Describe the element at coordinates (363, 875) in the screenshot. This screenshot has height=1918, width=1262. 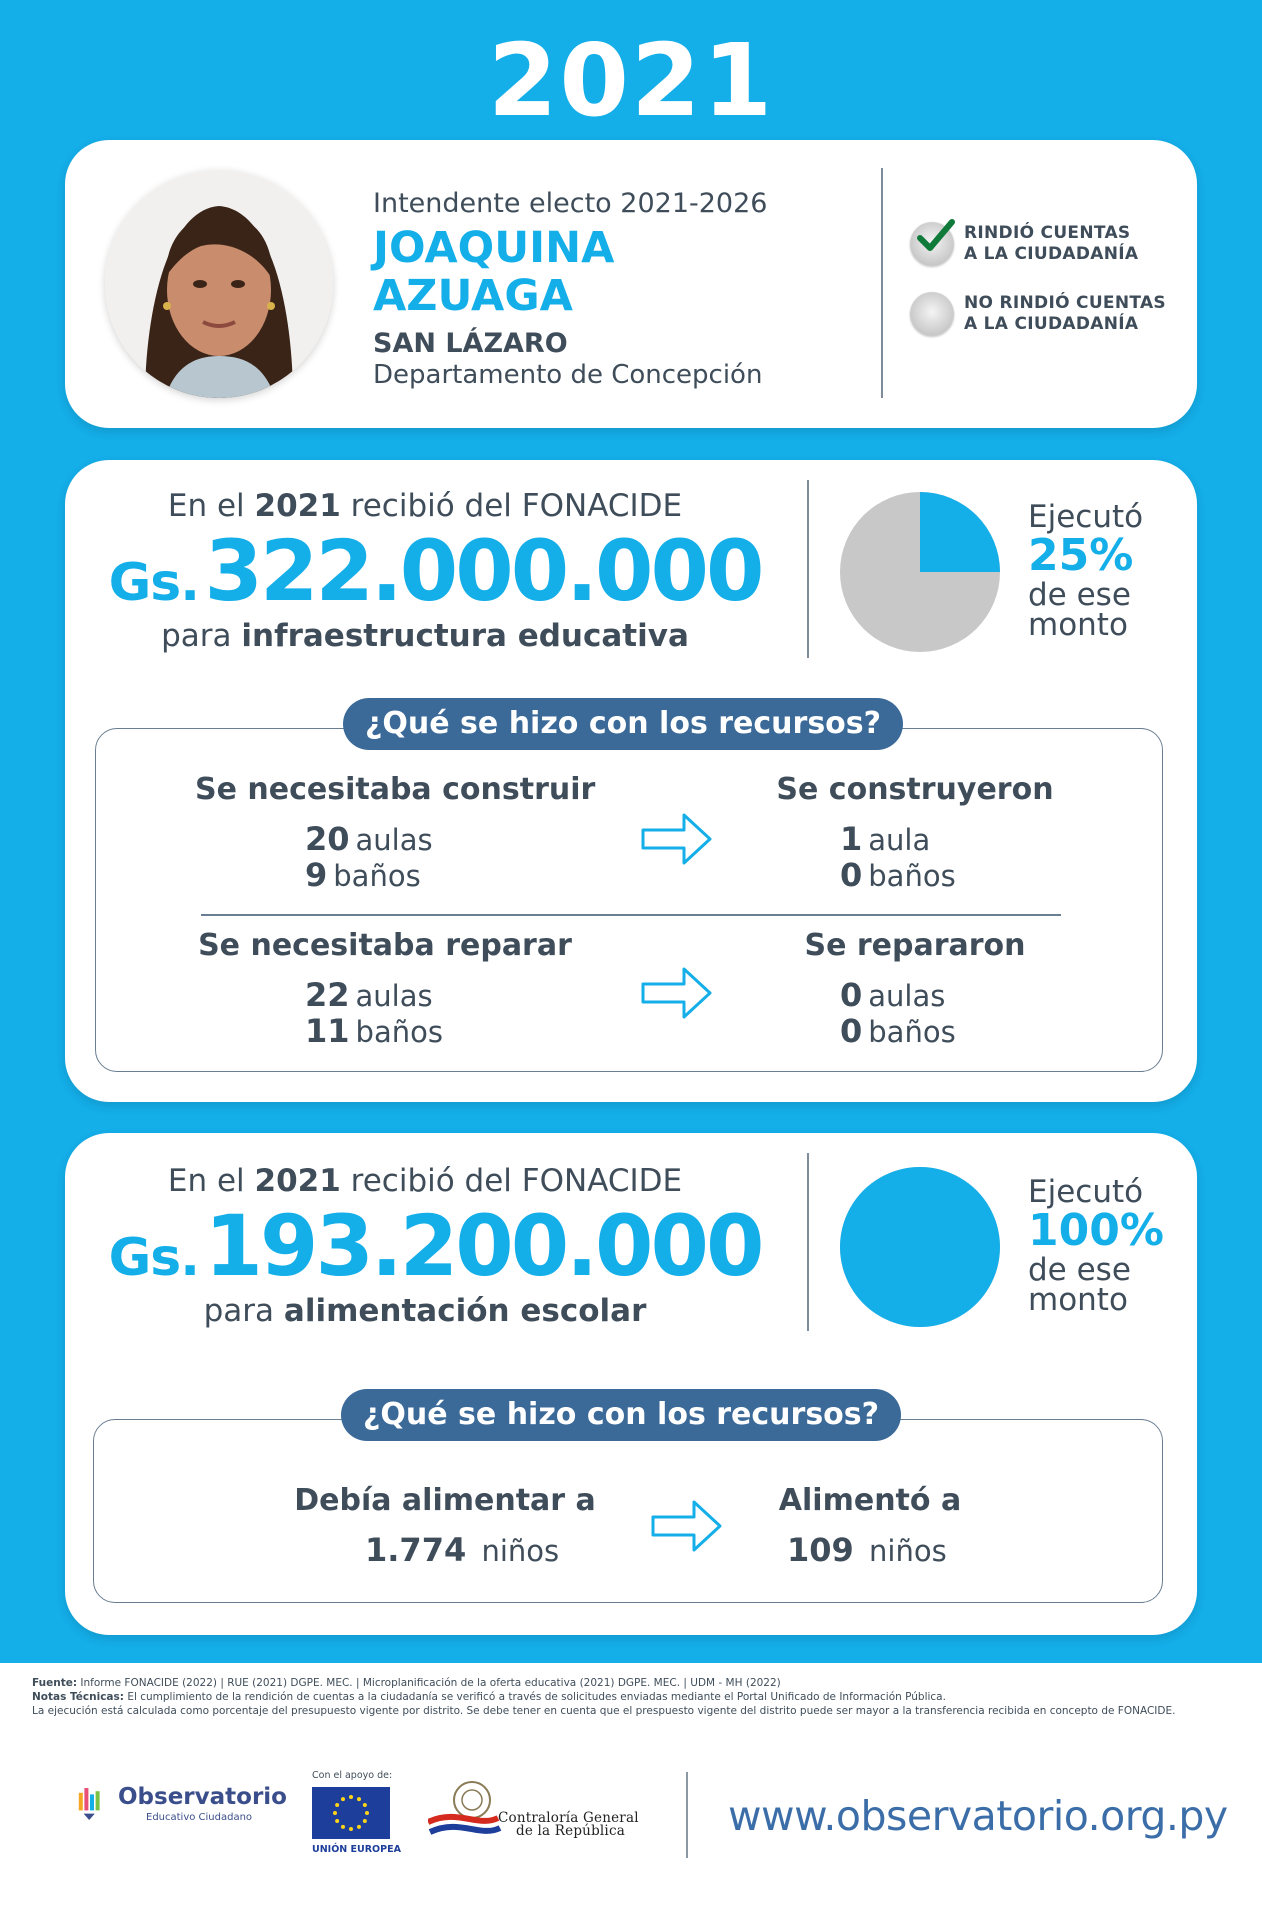
I see `build-need-bathrooms: 9 baños` at that location.